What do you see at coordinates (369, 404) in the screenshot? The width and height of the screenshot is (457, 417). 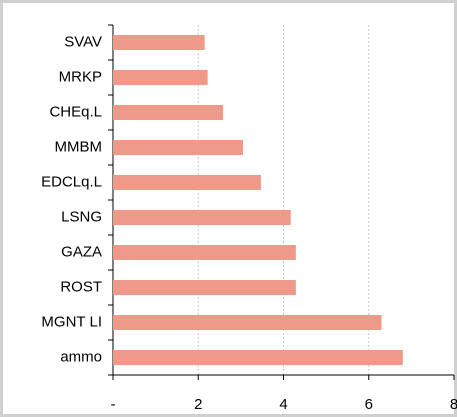 I see `x-tick-label: 6` at bounding box center [369, 404].